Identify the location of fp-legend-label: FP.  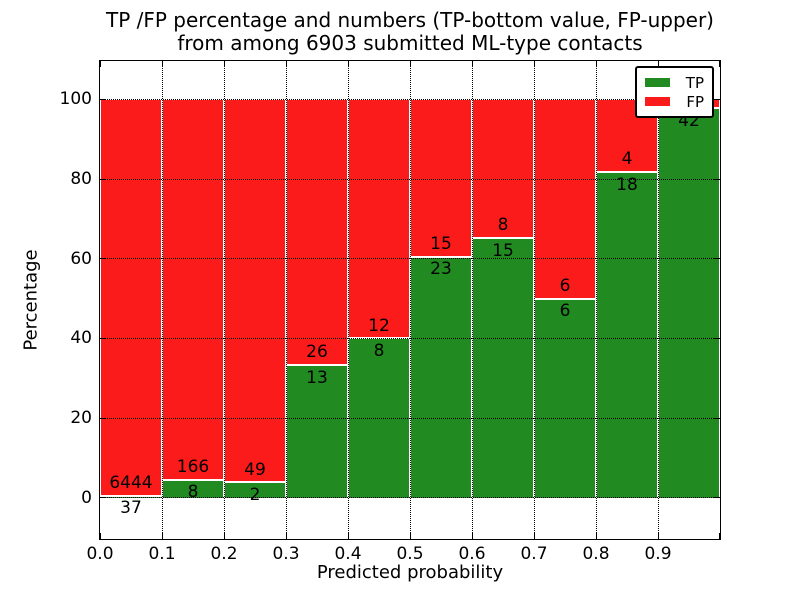
(695, 101).